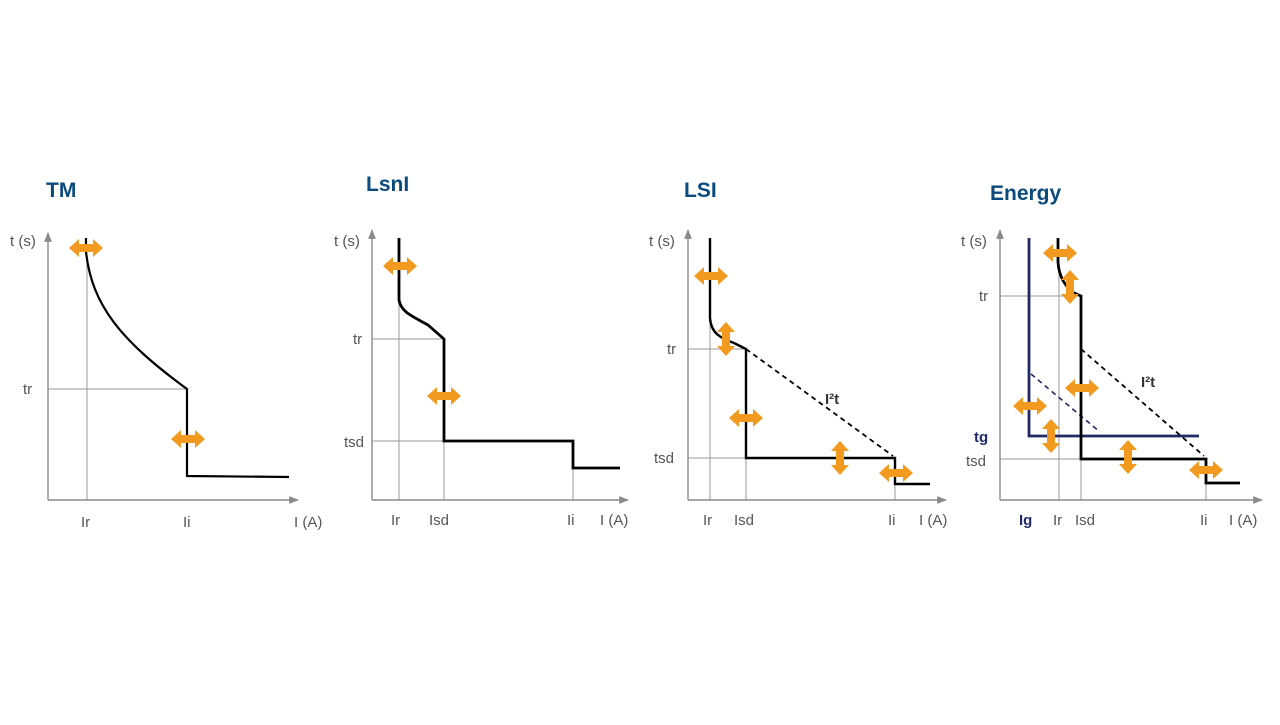 The width and height of the screenshot is (1280, 725). Describe the element at coordinates (1060, 253) in the screenshot. I see `double-arrow-horizontal-icon` at that location.